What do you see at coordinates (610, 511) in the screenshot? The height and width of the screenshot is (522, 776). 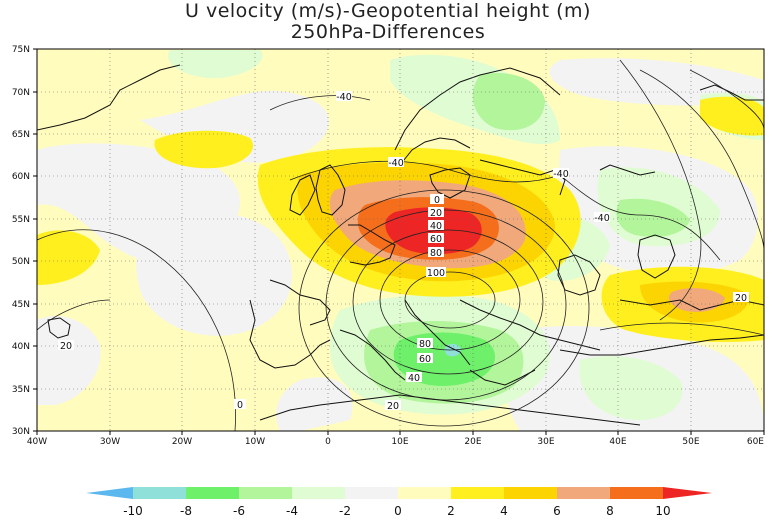 I see `colorbar-tick: 8` at bounding box center [610, 511].